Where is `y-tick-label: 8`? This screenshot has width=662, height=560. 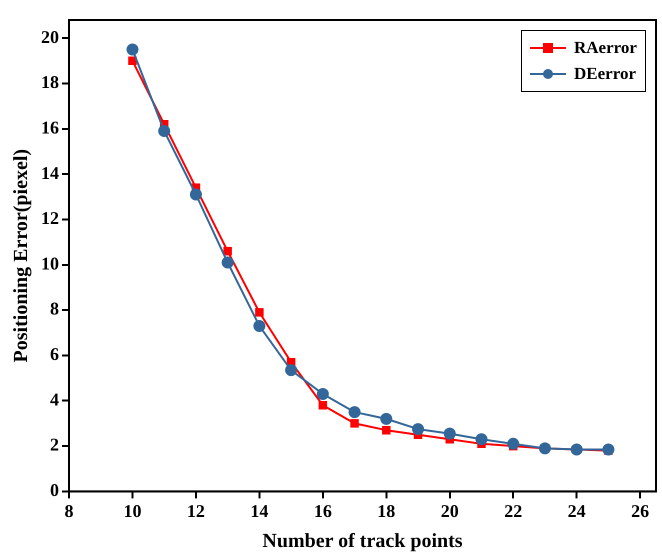 y-tick-label: 8 is located at coordinates (54, 308).